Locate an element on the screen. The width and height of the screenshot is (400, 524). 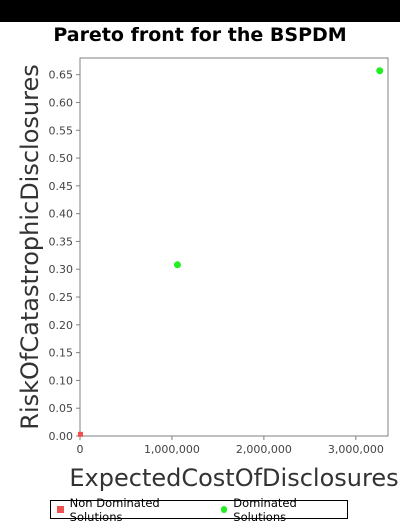
y-tick-label: 0.55 is located at coordinates (61, 130).